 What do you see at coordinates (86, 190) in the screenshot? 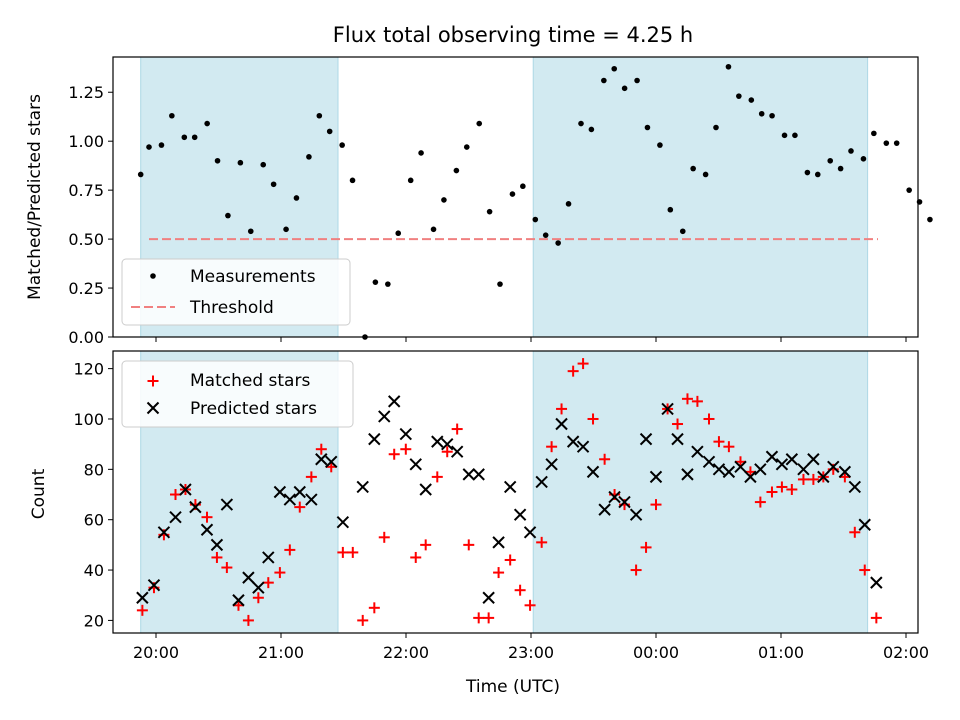
I see `top-y-tick-label-3: 0.75` at bounding box center [86, 190].